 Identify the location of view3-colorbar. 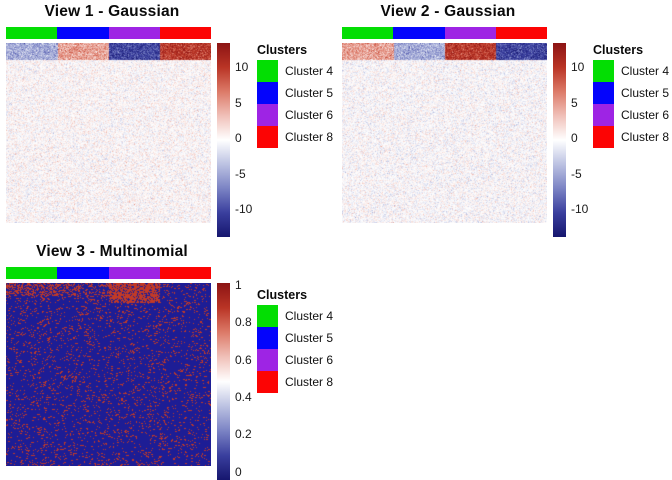
(223, 381).